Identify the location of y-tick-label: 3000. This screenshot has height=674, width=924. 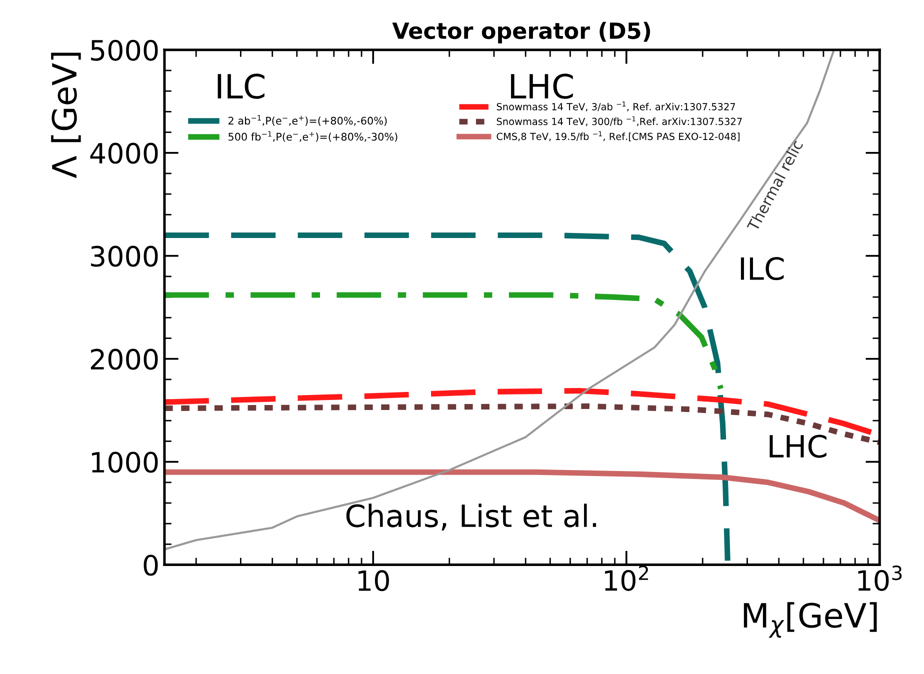
(124, 256).